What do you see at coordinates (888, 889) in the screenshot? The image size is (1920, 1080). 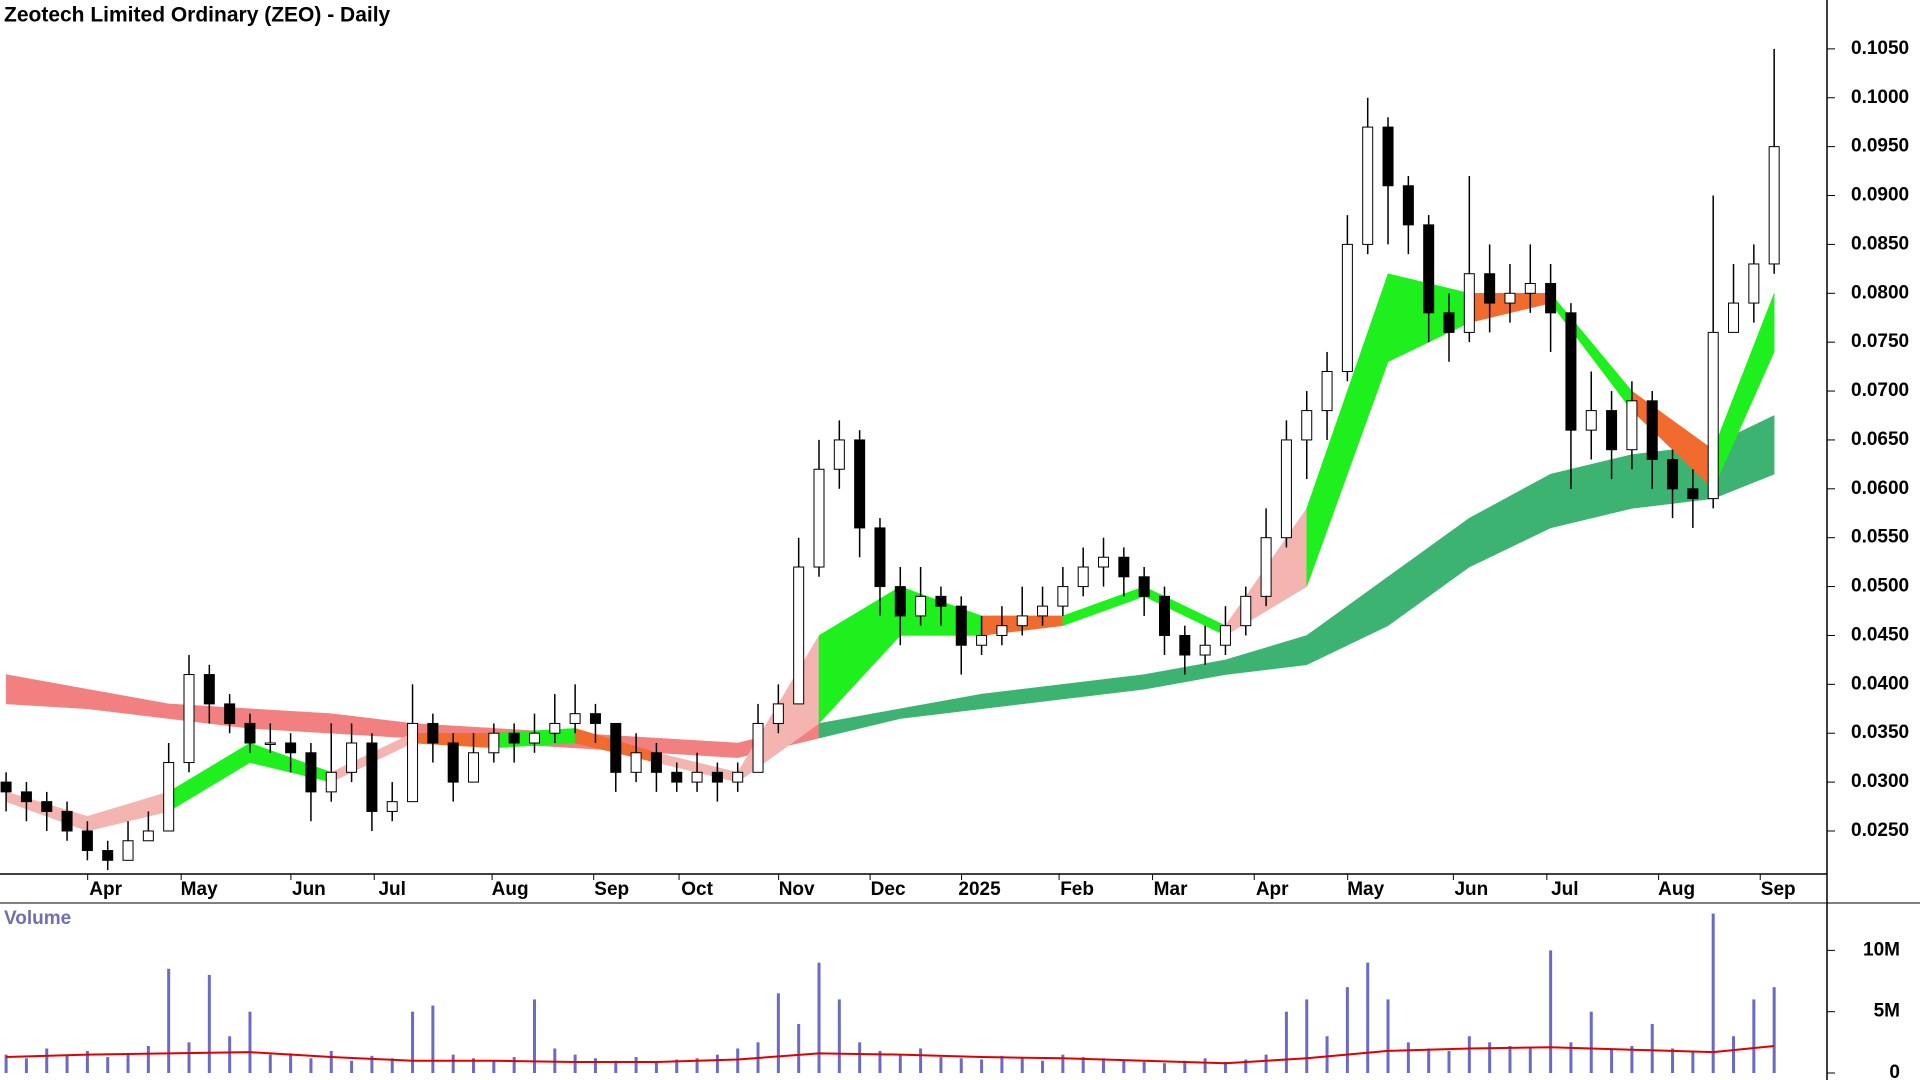 I see `x-tick-label: Dec` at bounding box center [888, 889].